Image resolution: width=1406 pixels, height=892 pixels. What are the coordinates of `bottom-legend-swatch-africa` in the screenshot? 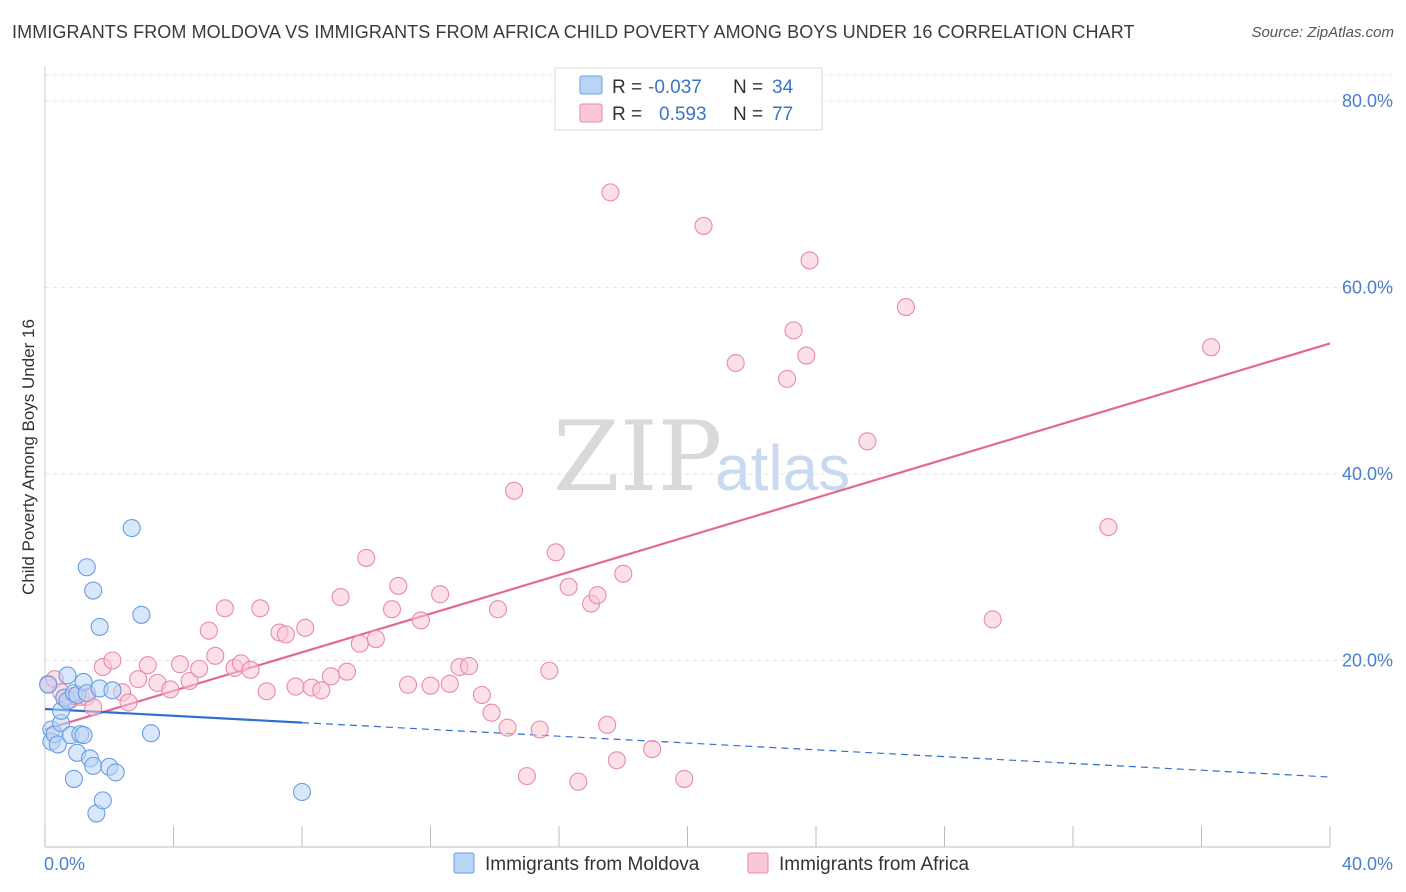 It's located at (758, 863).